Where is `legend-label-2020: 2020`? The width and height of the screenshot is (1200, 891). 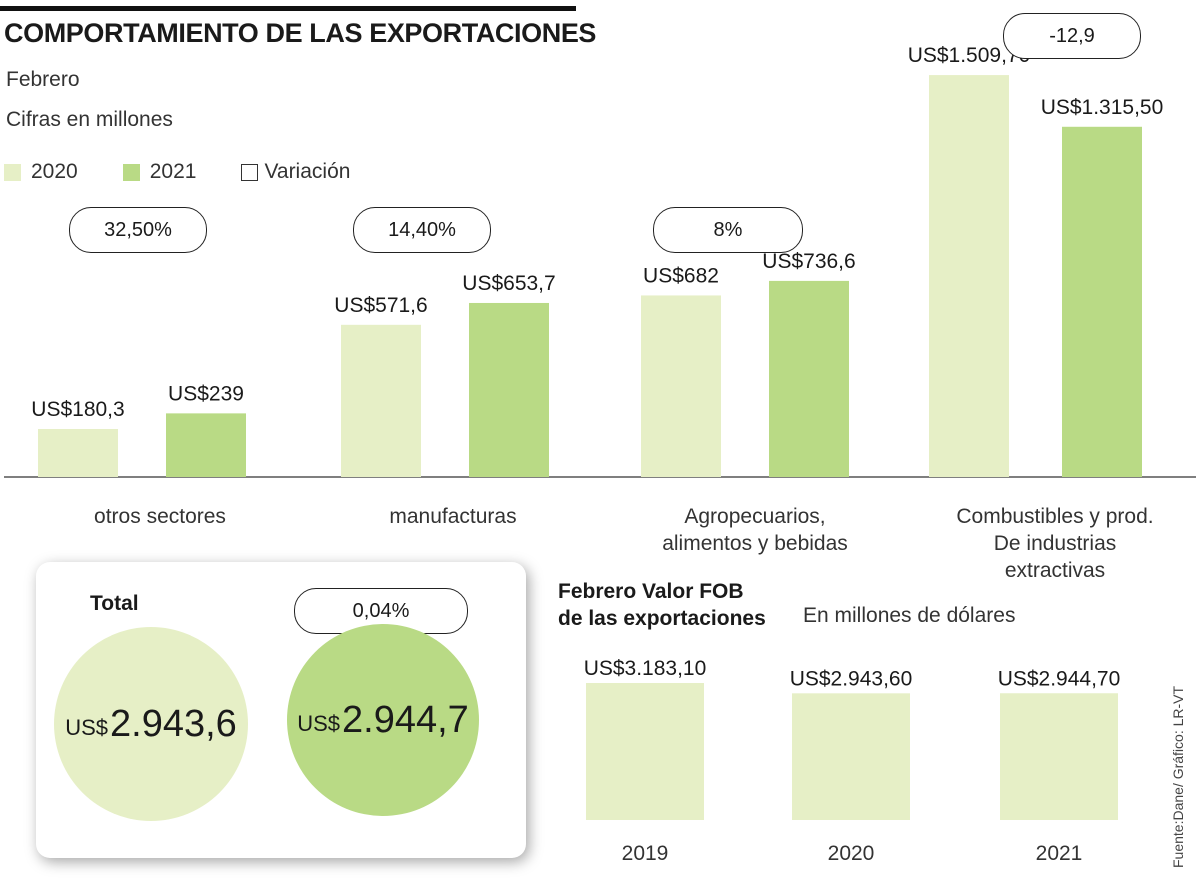
legend-label-2020: 2020 is located at coordinates (54, 171).